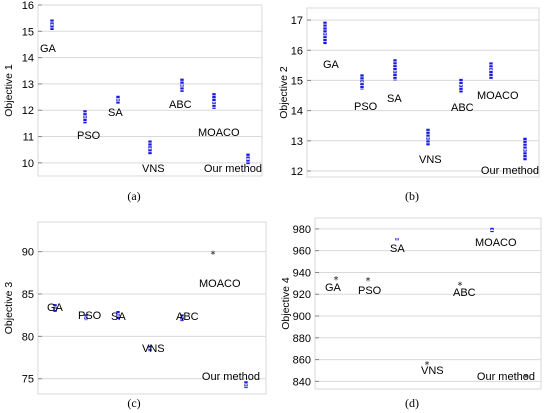  Describe the element at coordinates (368, 281) in the screenshot. I see `data-mark-pso: *` at that location.